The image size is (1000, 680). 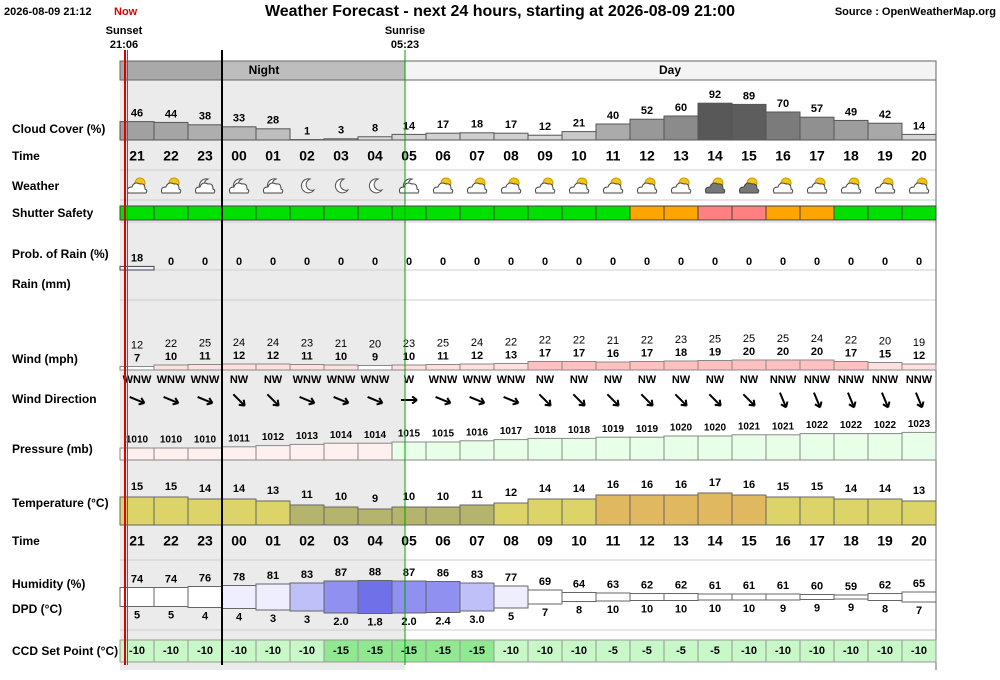 What do you see at coordinates (783, 380) in the screenshot?
I see `wind-dir: NNW` at bounding box center [783, 380].